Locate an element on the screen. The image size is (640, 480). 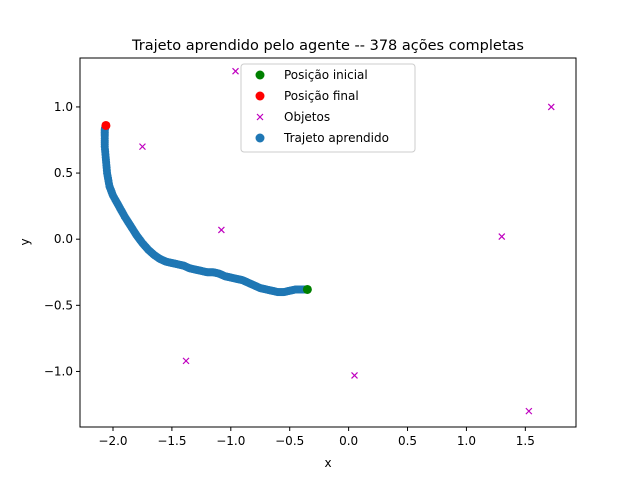
legend-marker-stroke-b is located at coordinates (260, 117).